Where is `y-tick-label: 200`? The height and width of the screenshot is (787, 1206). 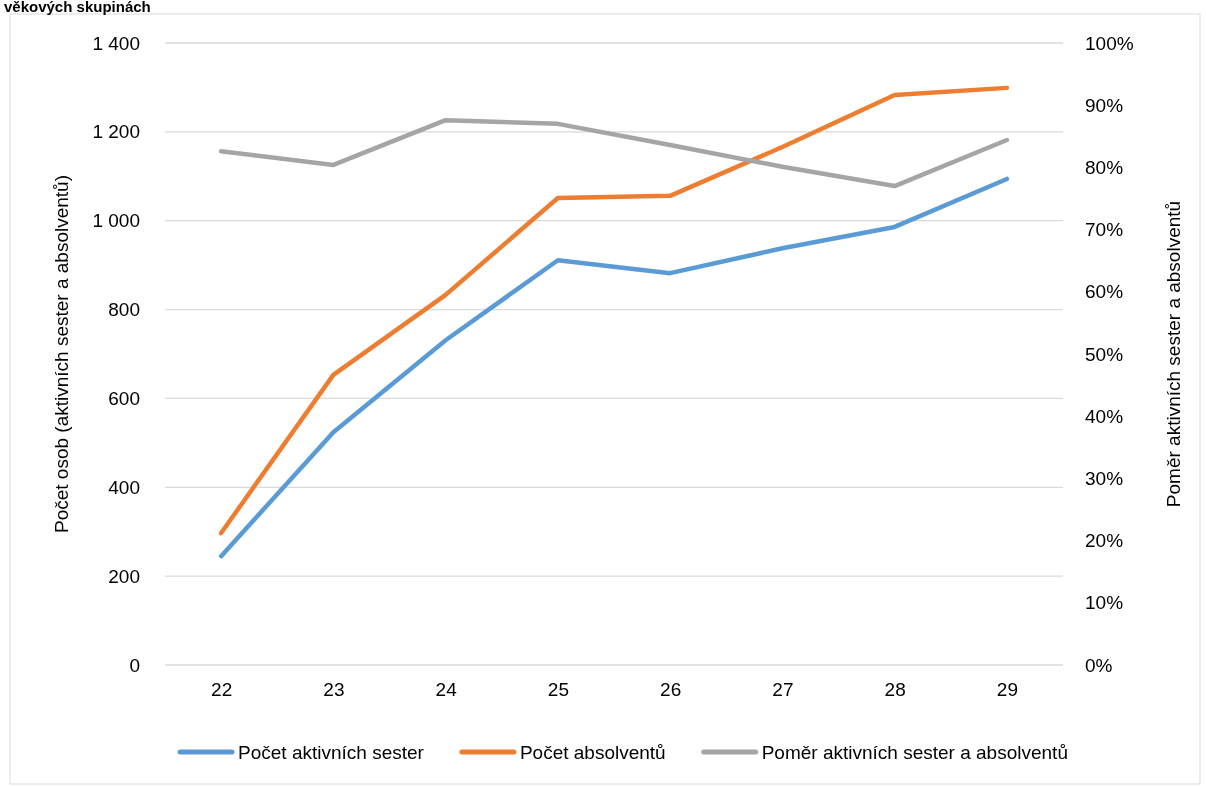
y-tick-label: 200 is located at coordinates (124, 576).